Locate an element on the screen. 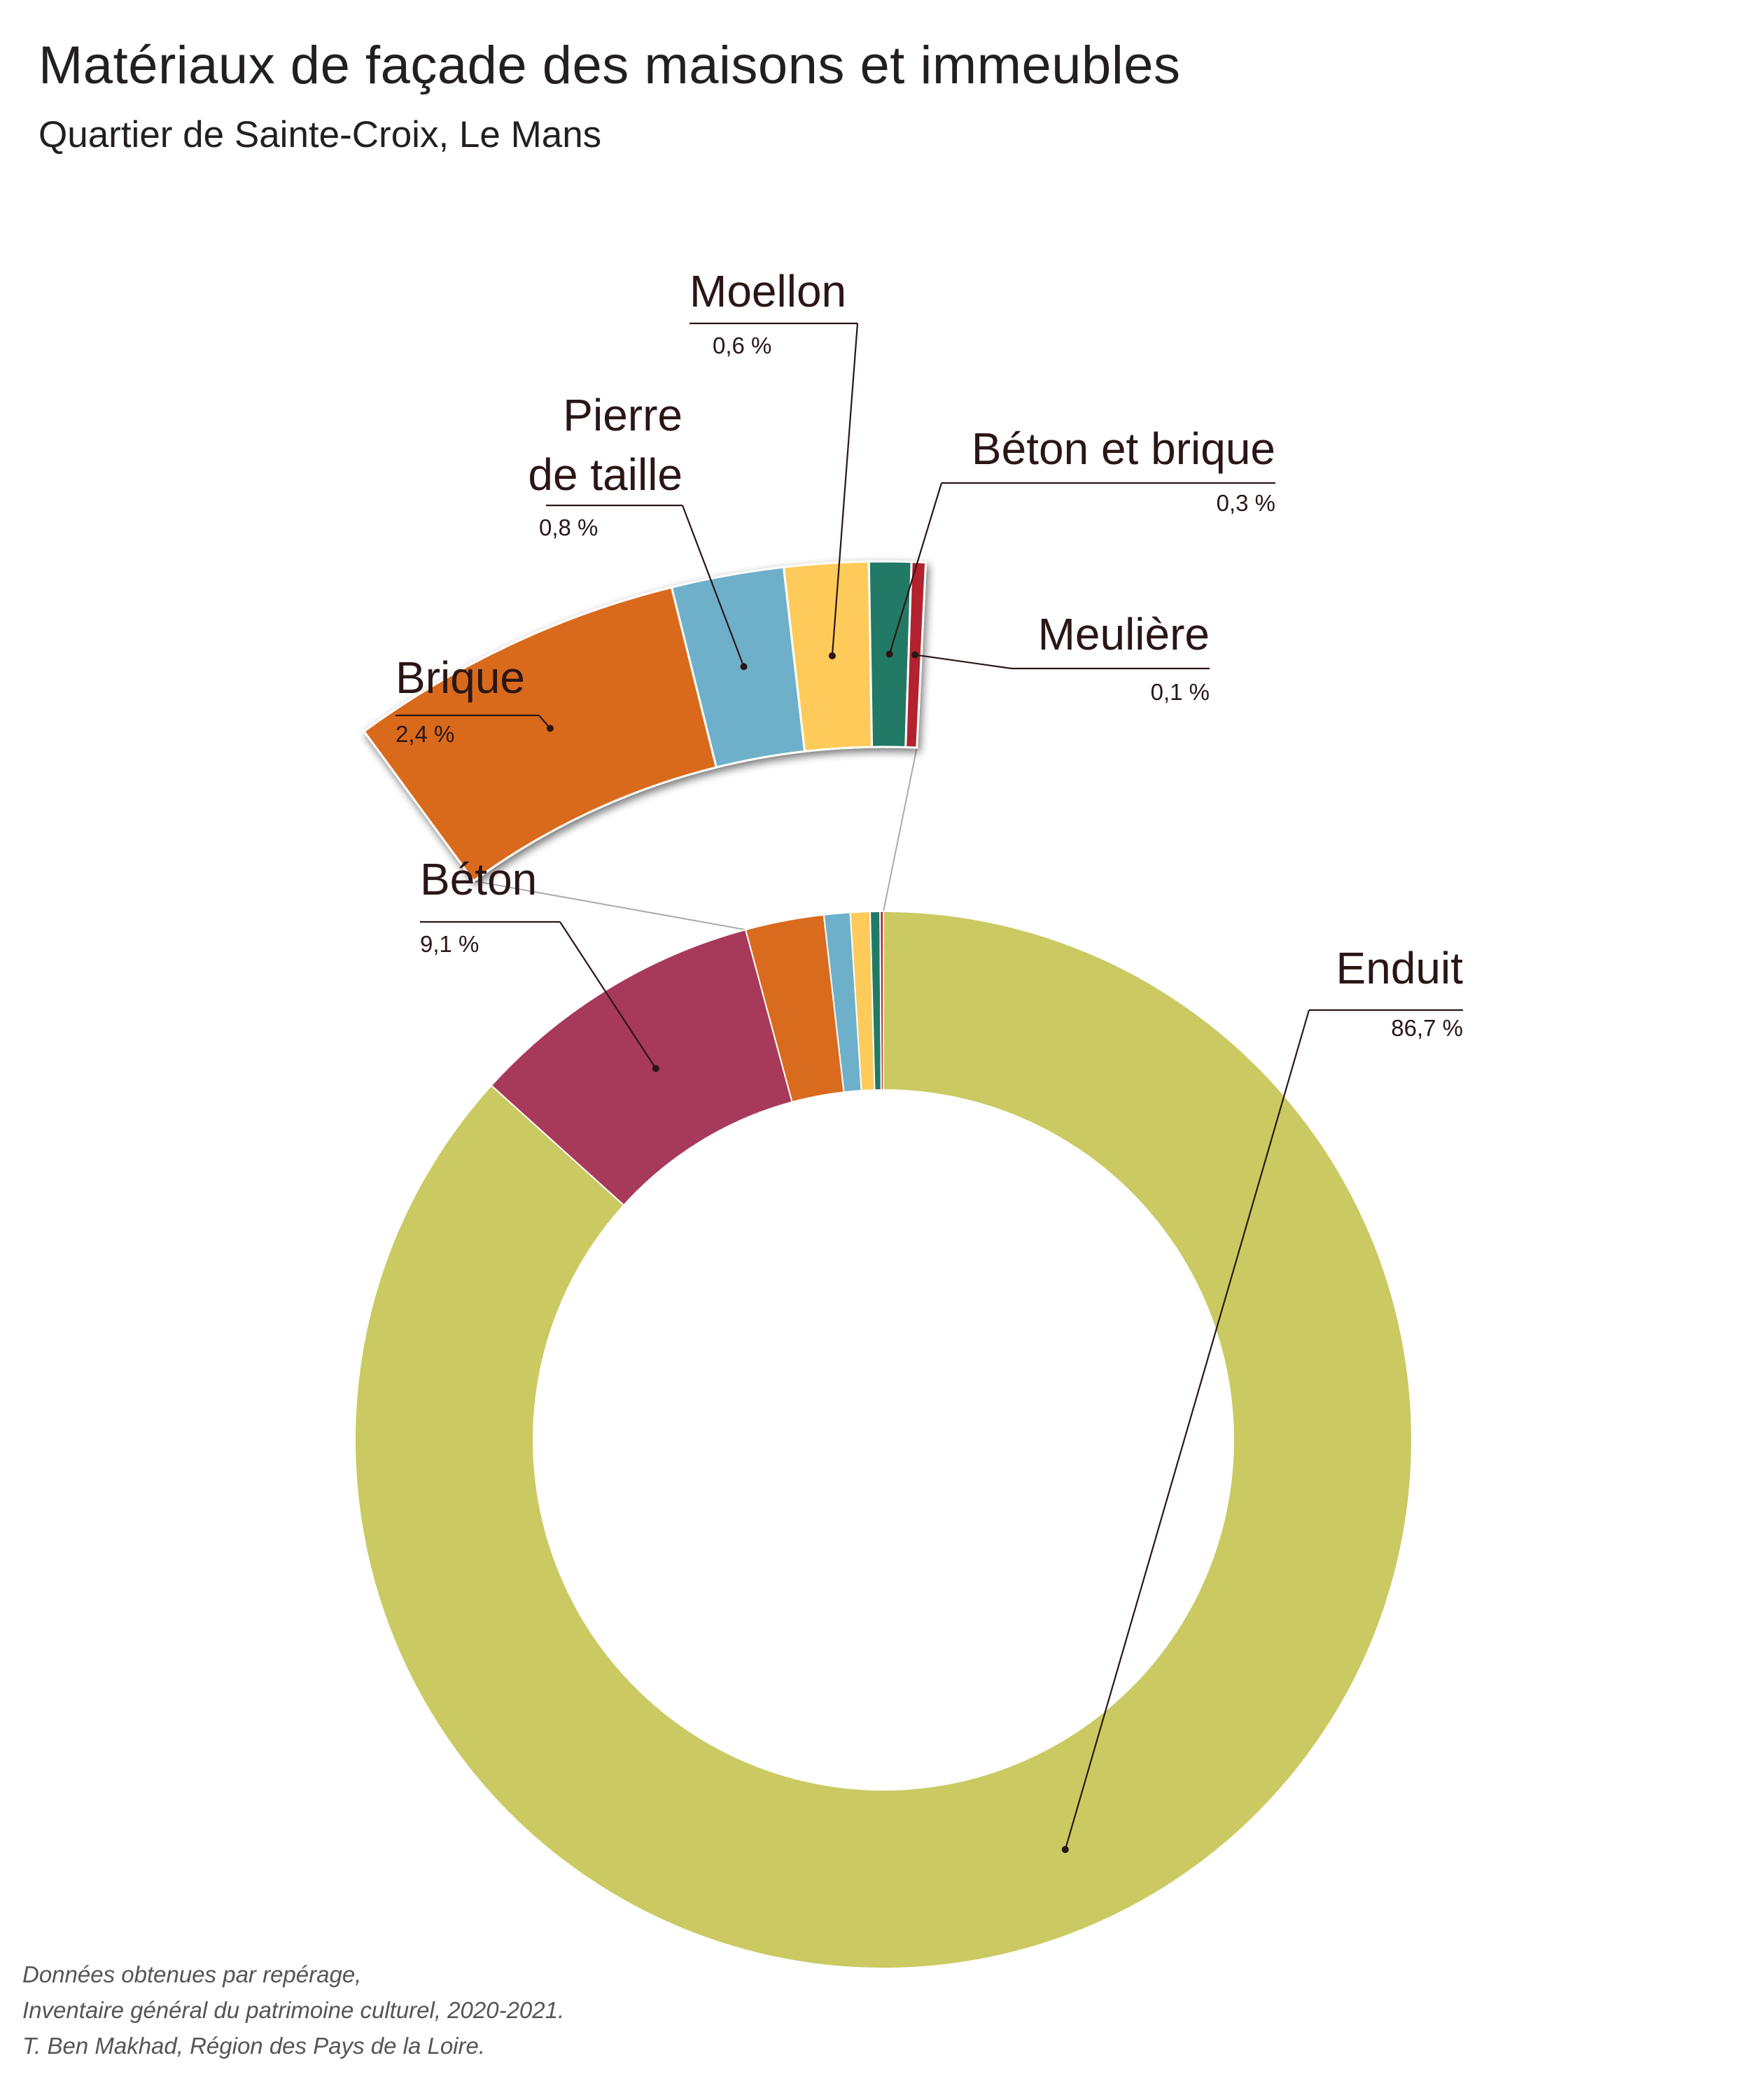  leader-line-moellon is located at coordinates (774, 489).